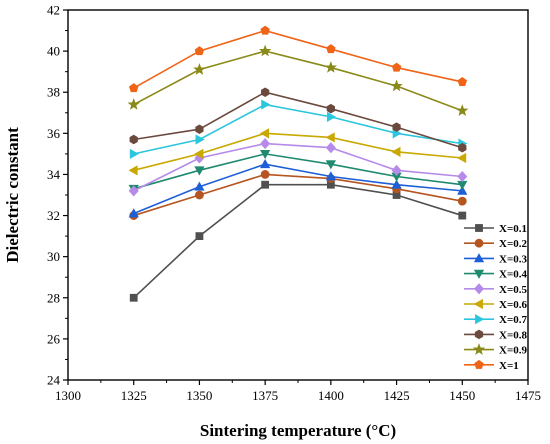  What do you see at coordinates (513, 290) in the screenshot?
I see `legend-label: X=0.5` at bounding box center [513, 290].